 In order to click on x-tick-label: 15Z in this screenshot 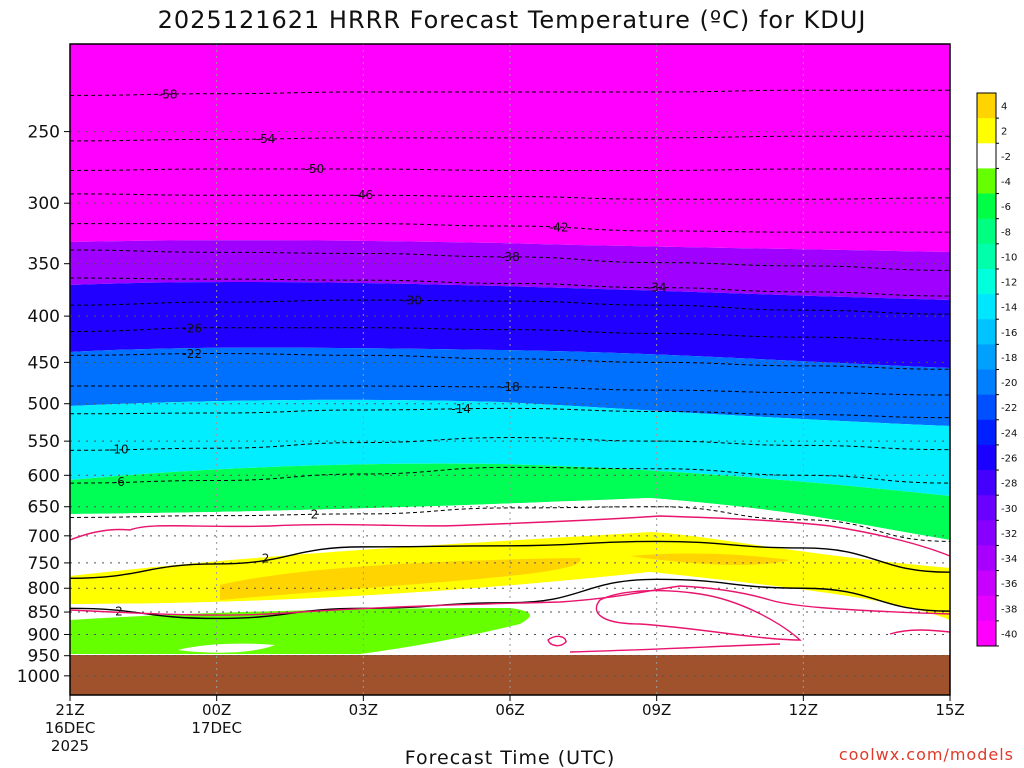, I will do `click(949, 710)`.